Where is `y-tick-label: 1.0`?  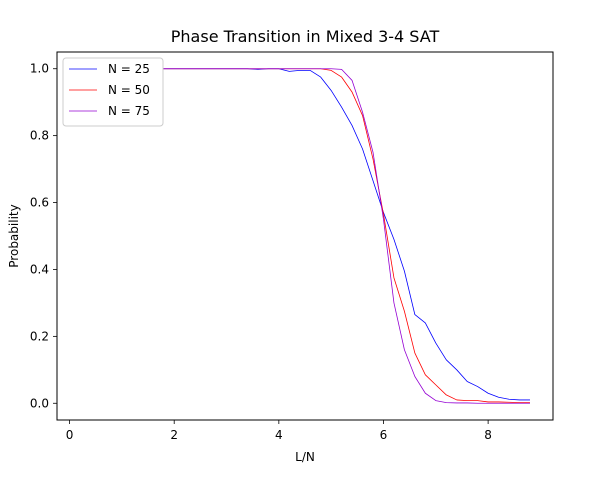
y-tick-label: 1.0 is located at coordinates (39, 69).